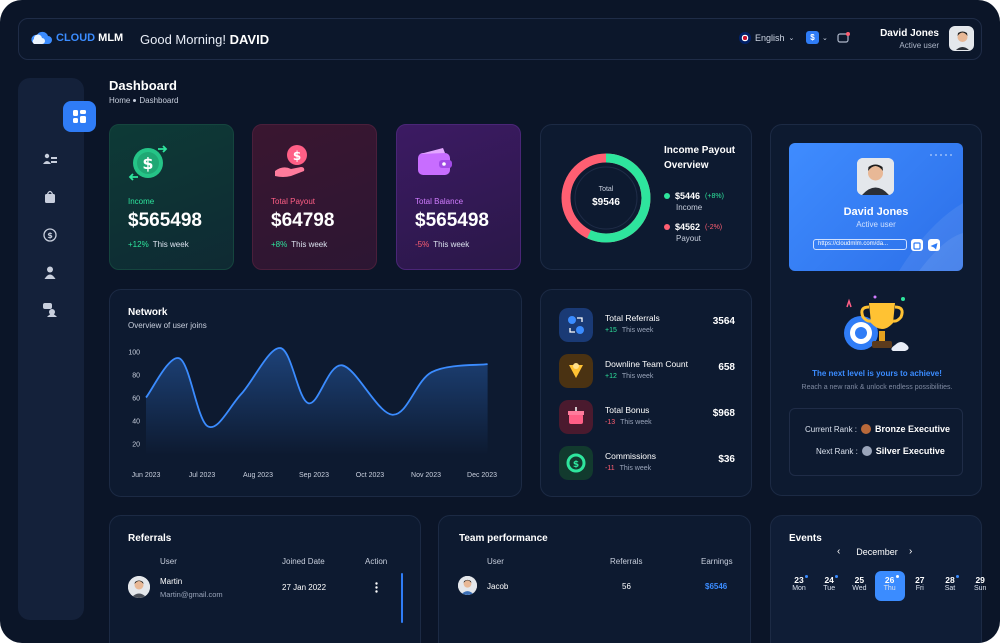 The height and width of the screenshot is (643, 1000). I want to click on user-avatar, so click(961, 38).